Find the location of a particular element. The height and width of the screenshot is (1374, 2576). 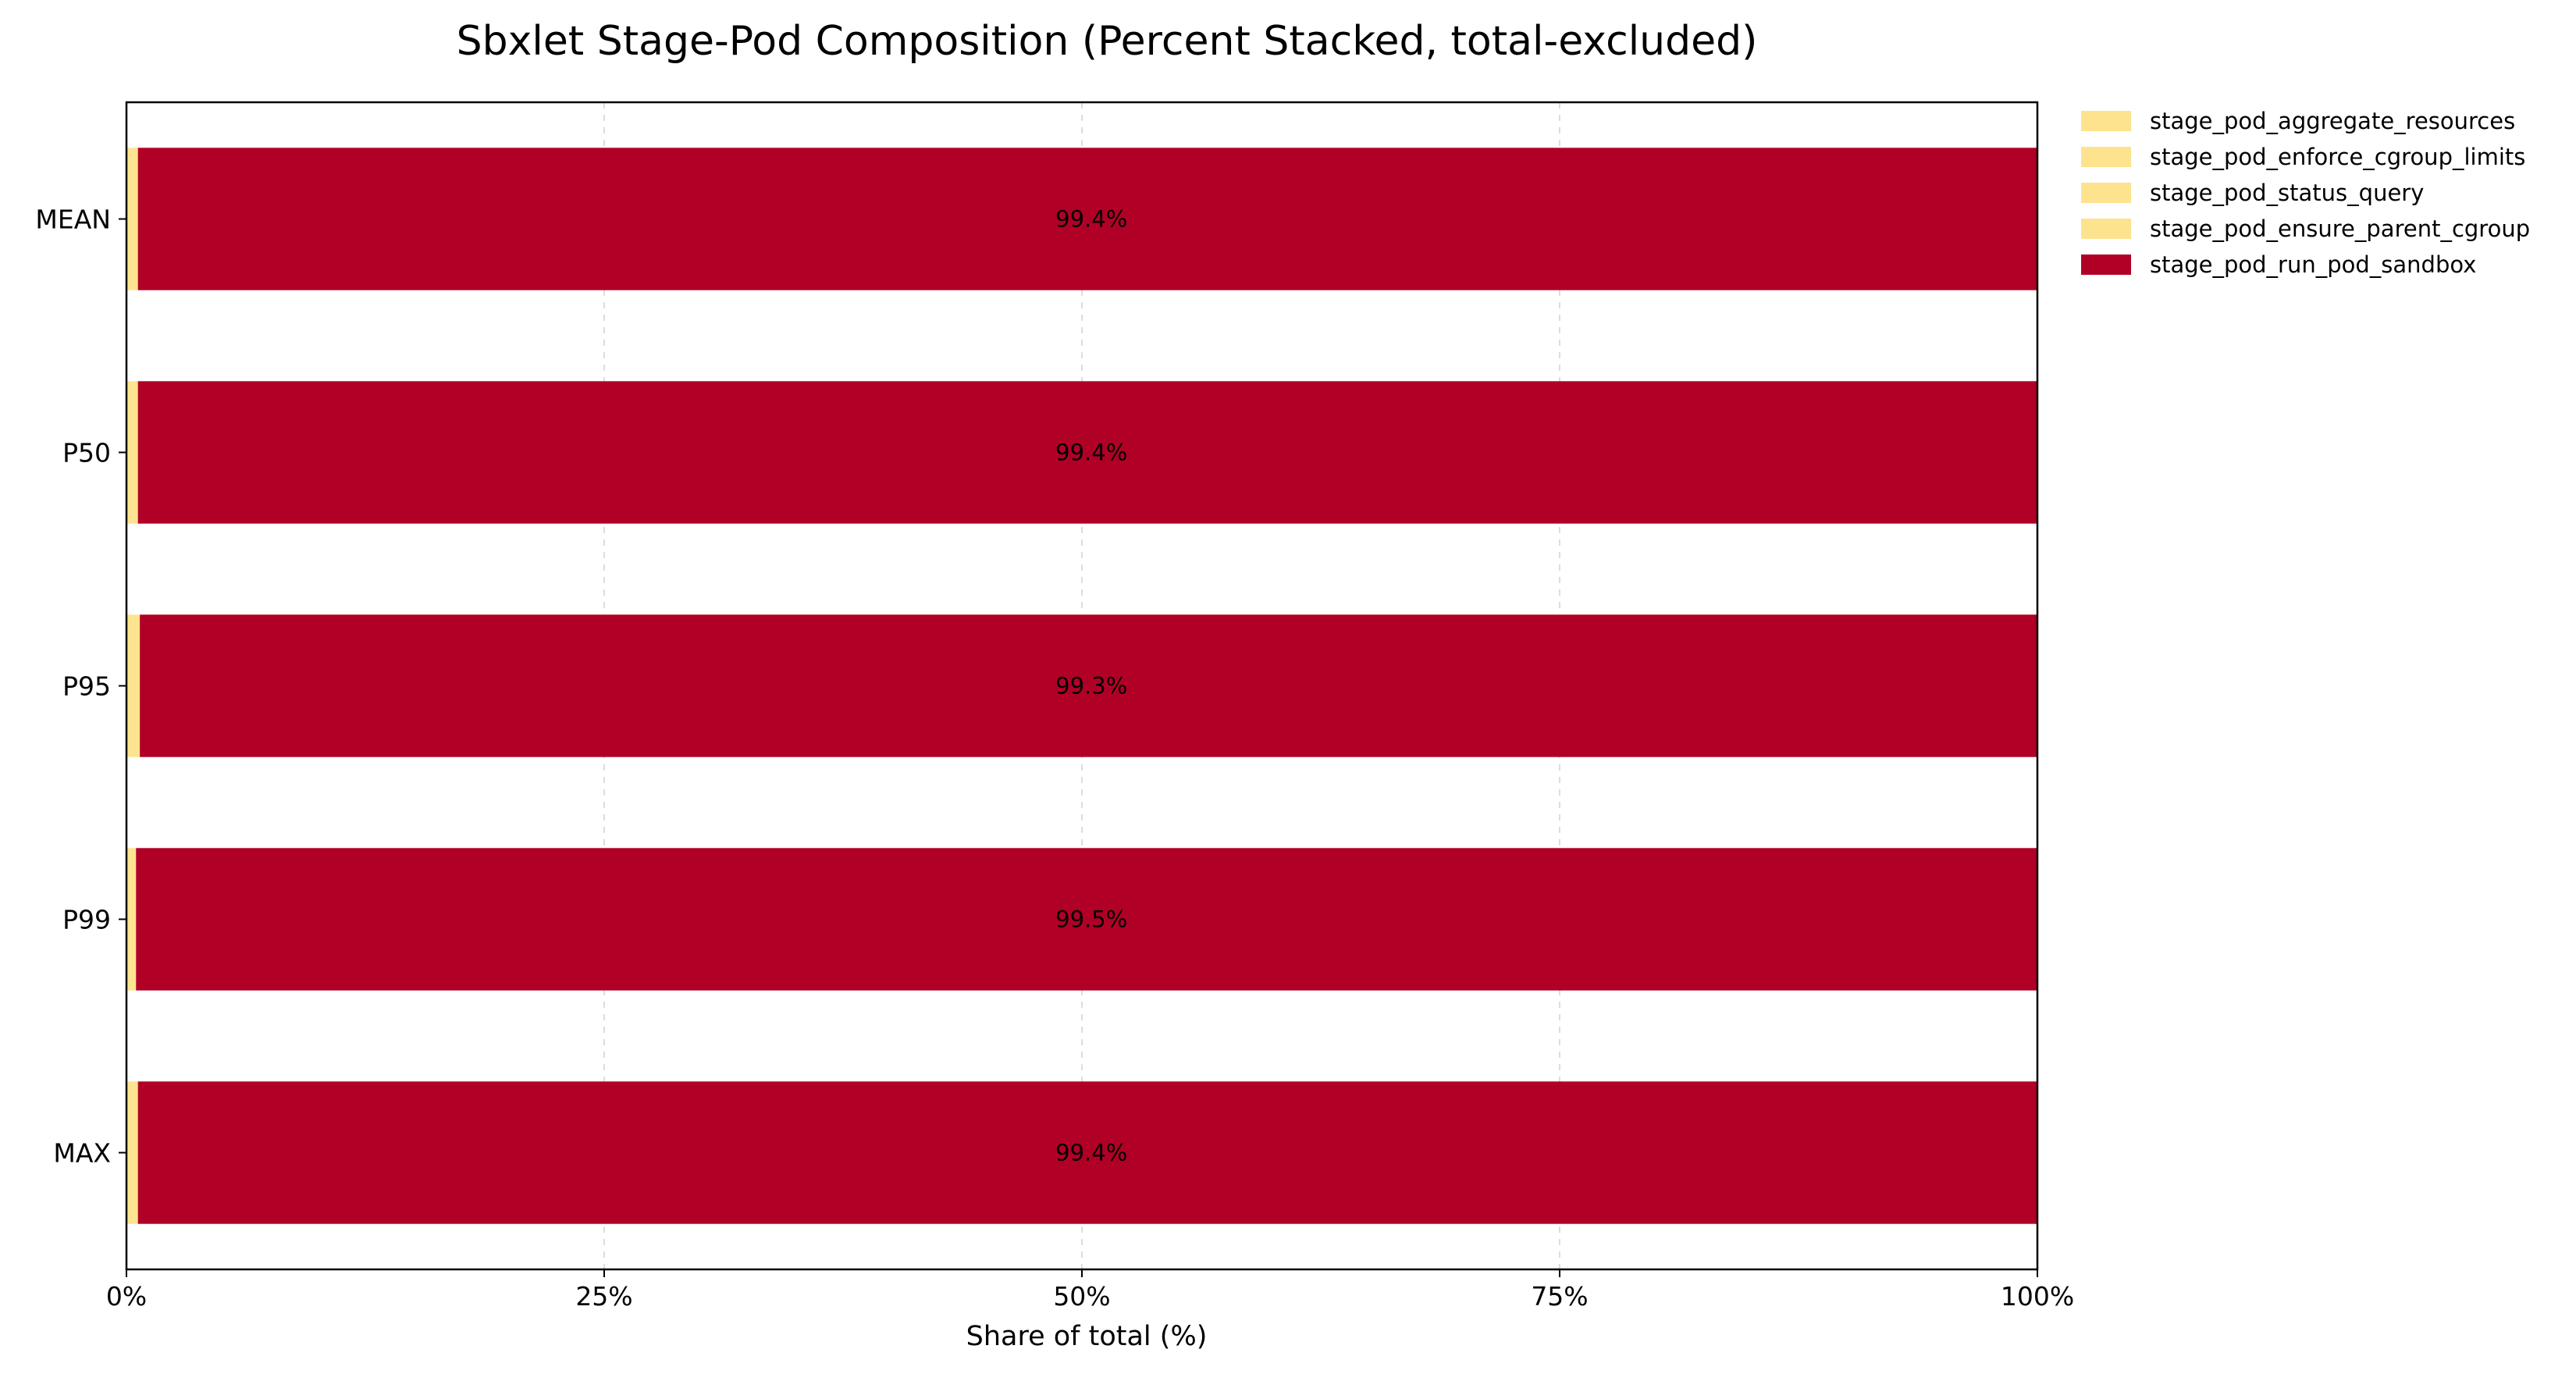

x-tick-label: 75% is located at coordinates (1559, 1296).